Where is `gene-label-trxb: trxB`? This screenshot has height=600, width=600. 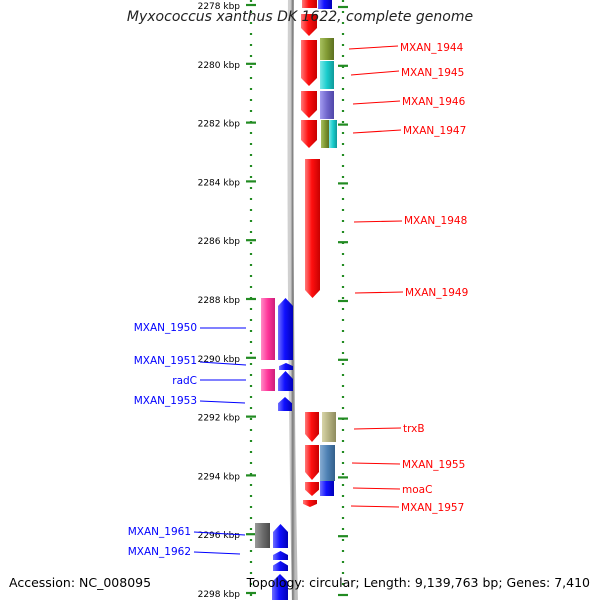
gene-label-trxb: trxB is located at coordinates (414, 429).